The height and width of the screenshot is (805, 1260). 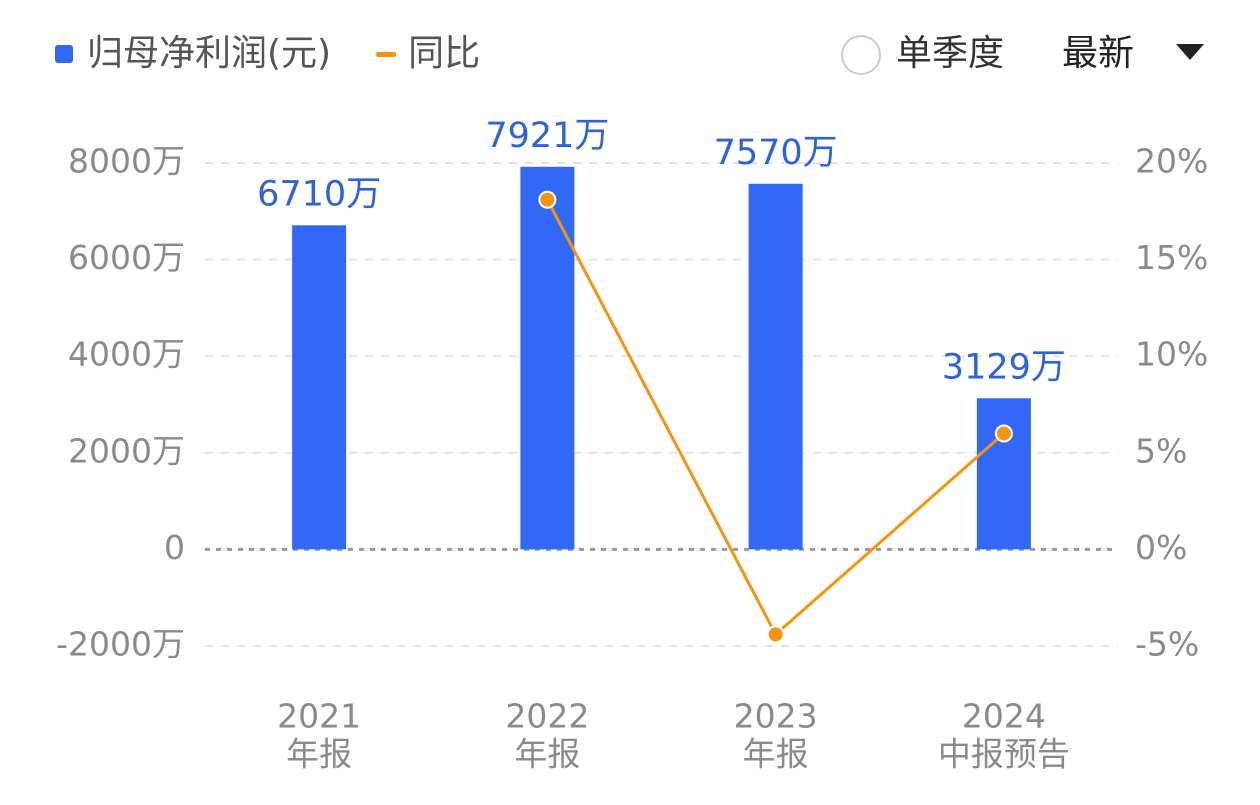 I want to click on y-tick-label: -2000万, so click(x=120, y=644).